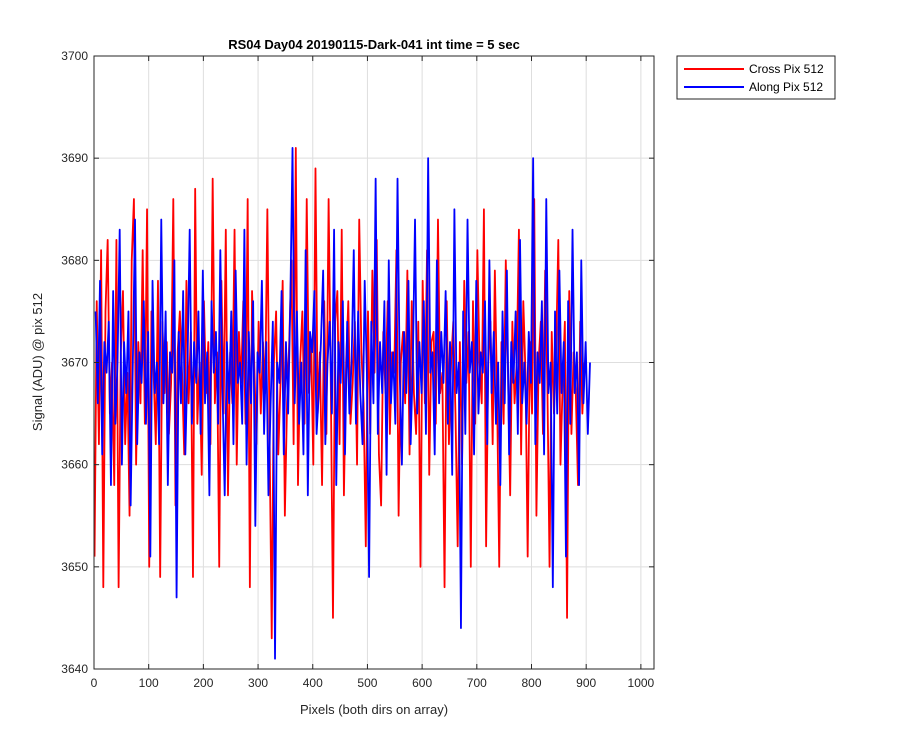  I want to click on x-tick-label: 900, so click(586, 683).